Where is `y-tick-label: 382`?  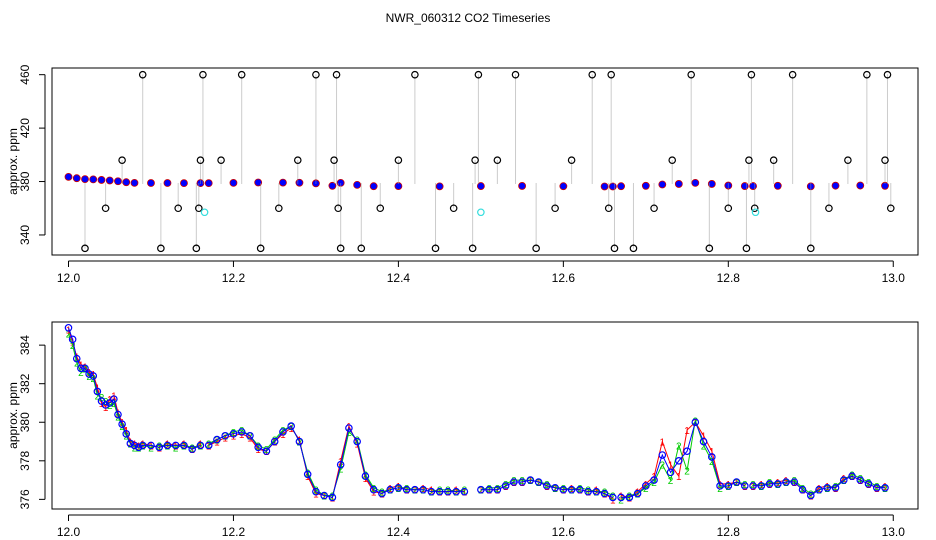
y-tick-label: 382 is located at coordinates (25, 383).